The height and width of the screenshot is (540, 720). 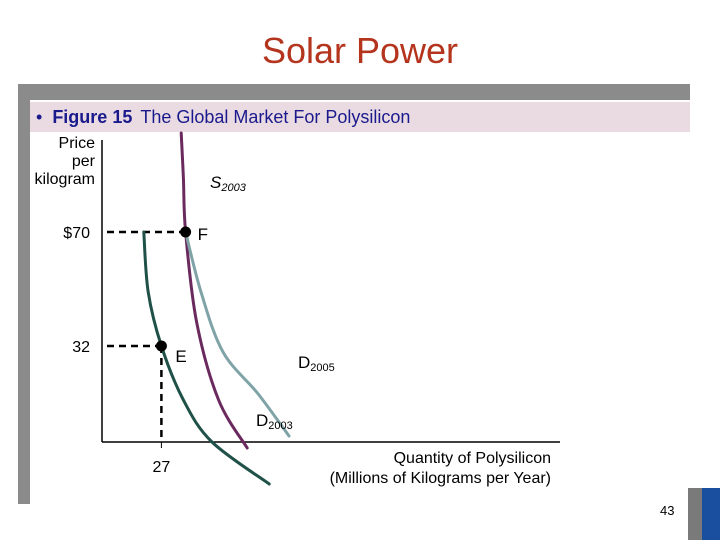 I want to click on demand-curve-2005, so click(x=237, y=334).